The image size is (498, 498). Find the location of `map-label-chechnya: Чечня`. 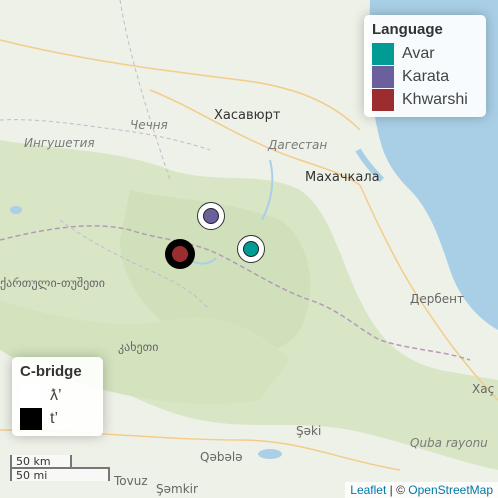

map-label-chechnya: Чечня is located at coordinates (149, 125).